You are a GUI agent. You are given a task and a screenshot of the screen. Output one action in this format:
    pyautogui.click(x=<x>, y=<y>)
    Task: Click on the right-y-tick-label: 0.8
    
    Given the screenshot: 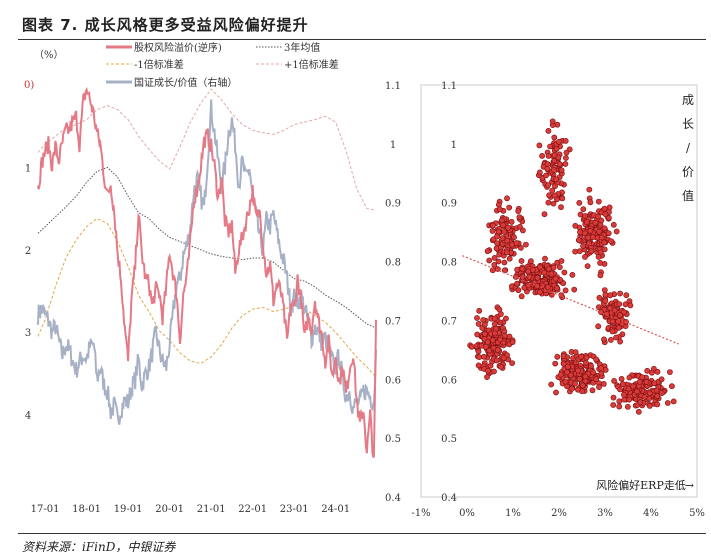 What is the action you would take?
    pyautogui.click(x=393, y=263)
    